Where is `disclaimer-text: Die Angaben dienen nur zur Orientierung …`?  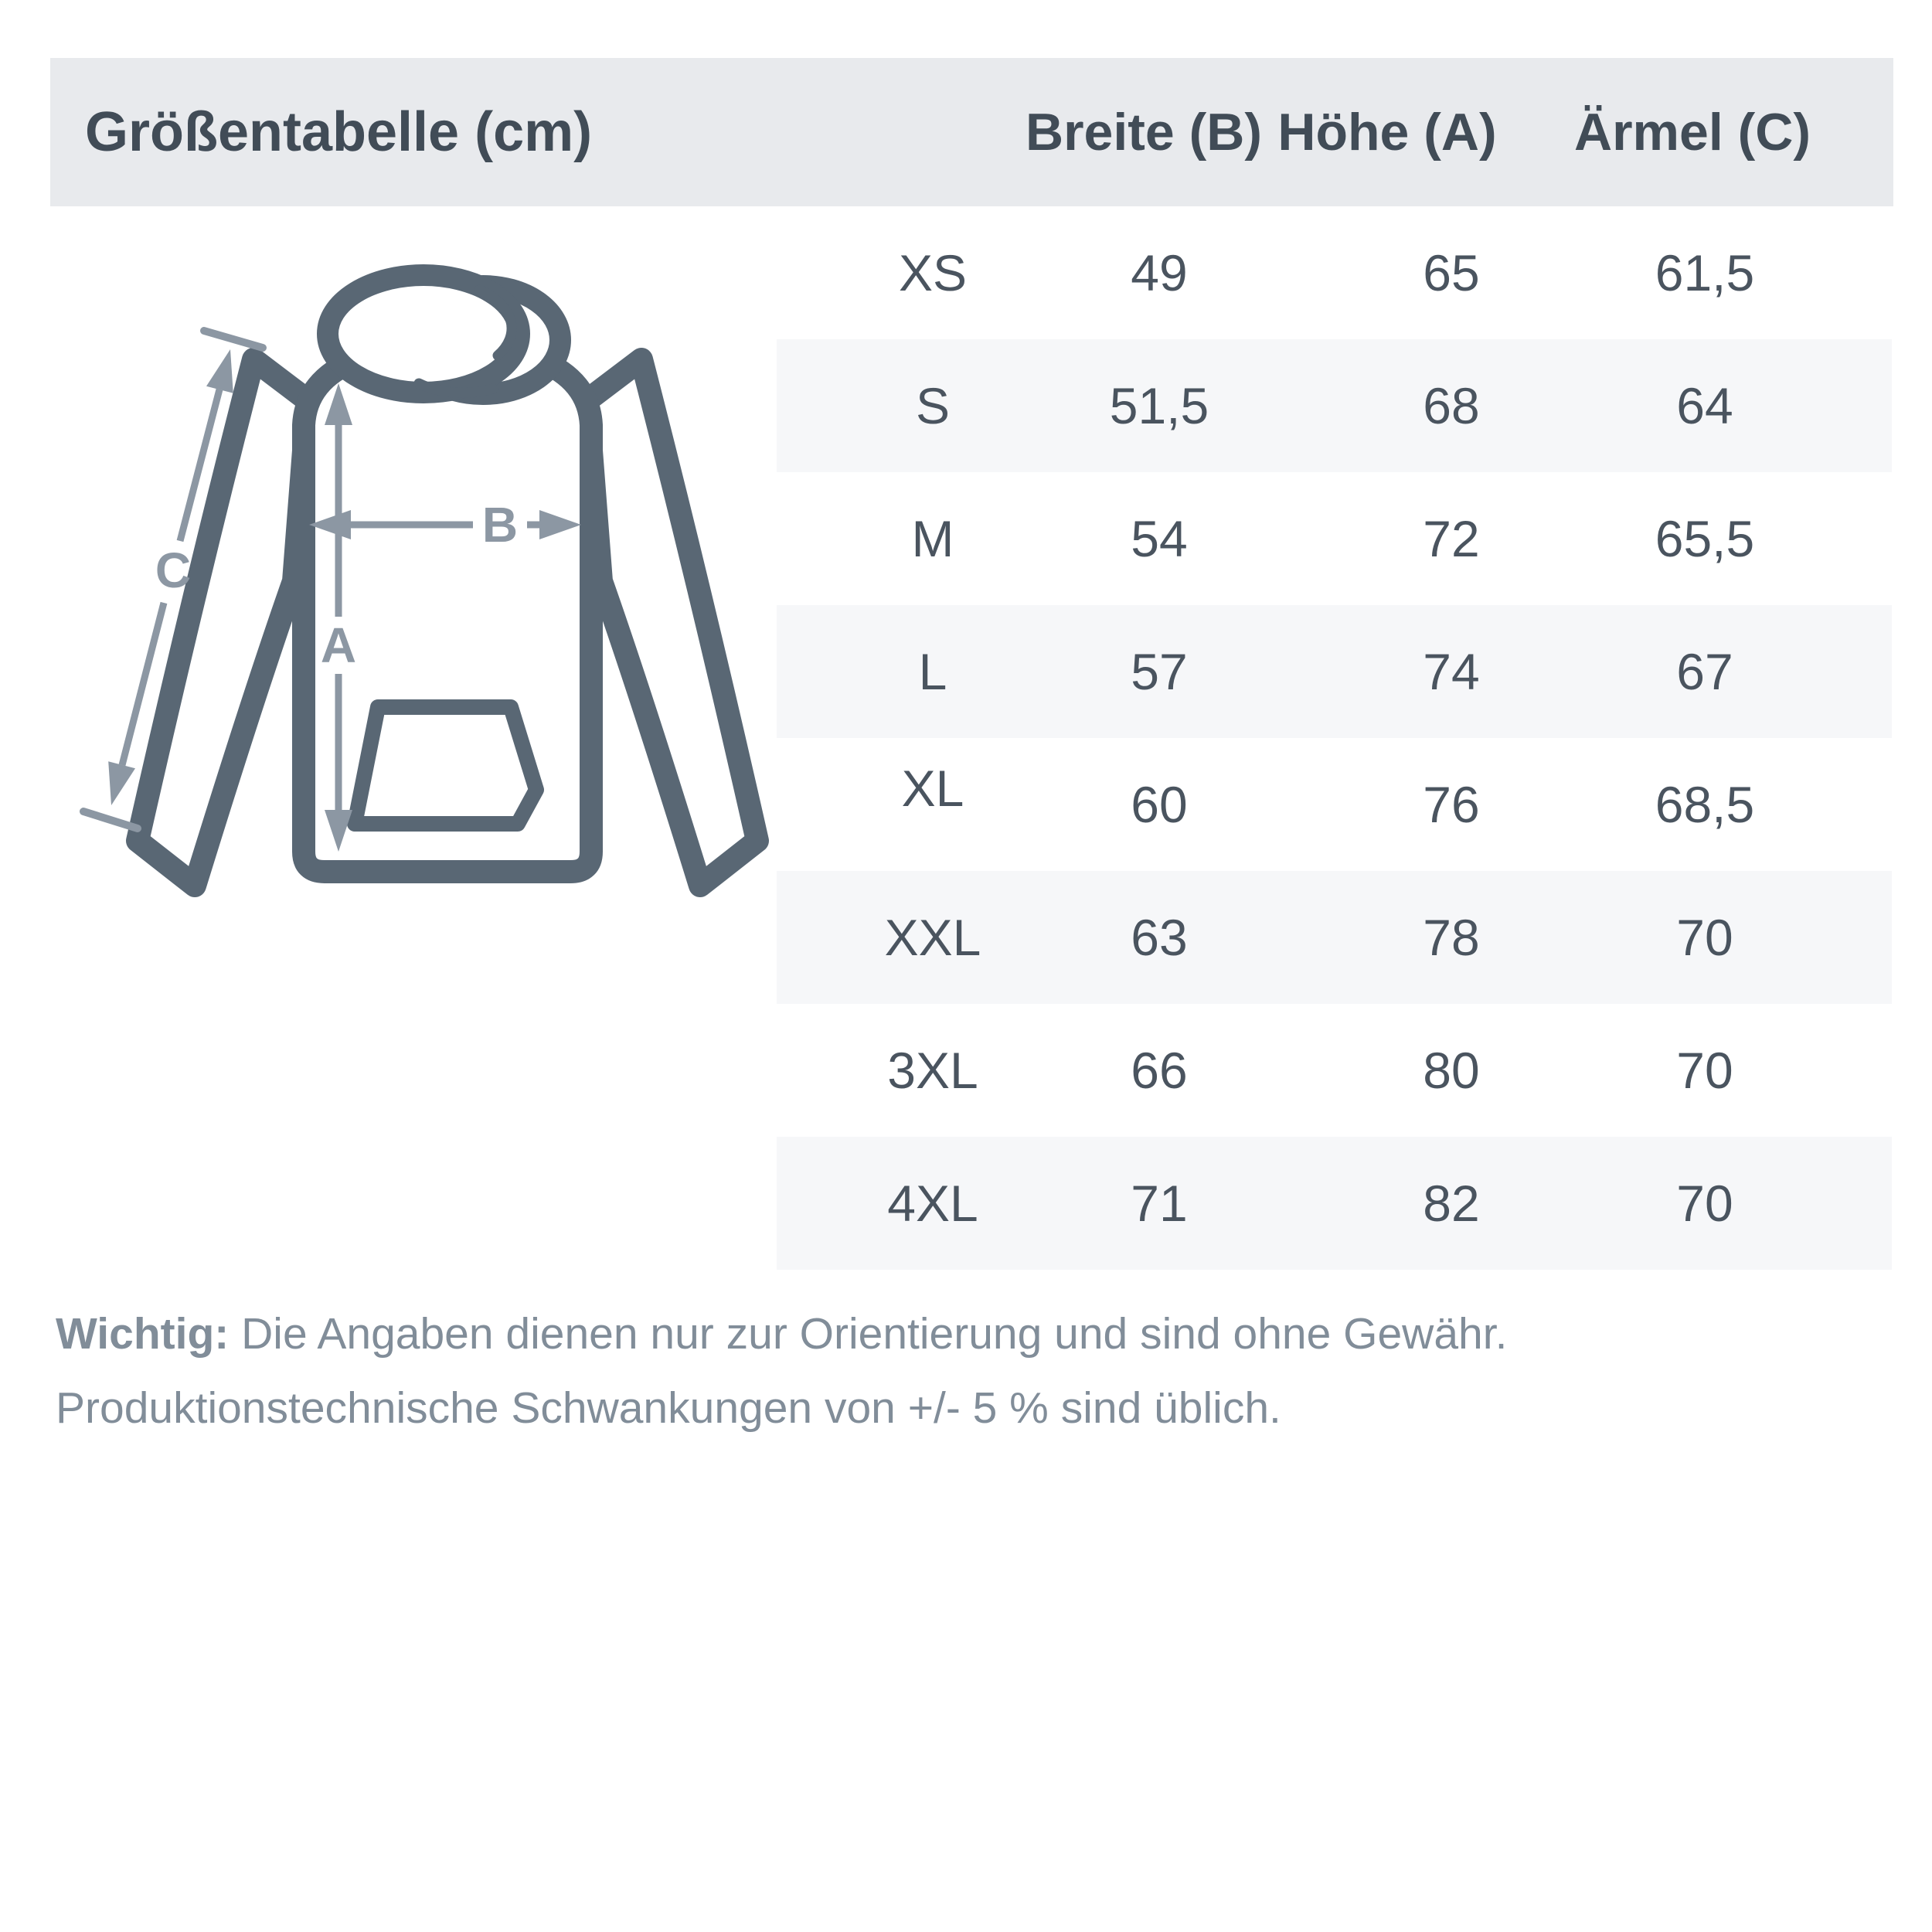 disclaimer-text: Die Angaben dienen nur zur Orientierung … is located at coordinates (875, 1334).